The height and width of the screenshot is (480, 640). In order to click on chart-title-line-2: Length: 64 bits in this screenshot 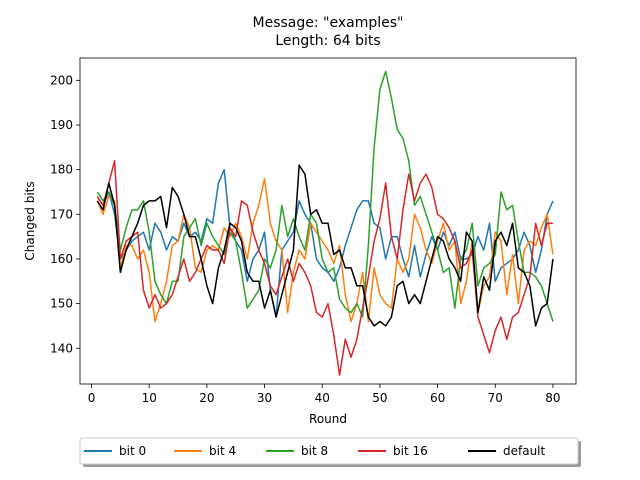, I will do `click(327, 41)`.